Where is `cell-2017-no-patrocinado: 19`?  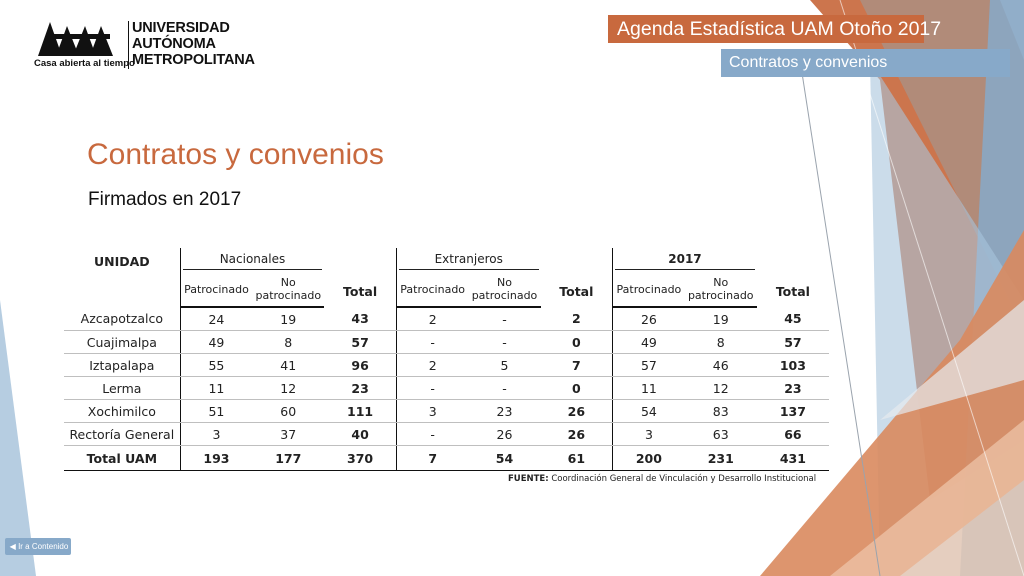
cell-2017-no-patrocinado: 19 is located at coordinates (720, 319).